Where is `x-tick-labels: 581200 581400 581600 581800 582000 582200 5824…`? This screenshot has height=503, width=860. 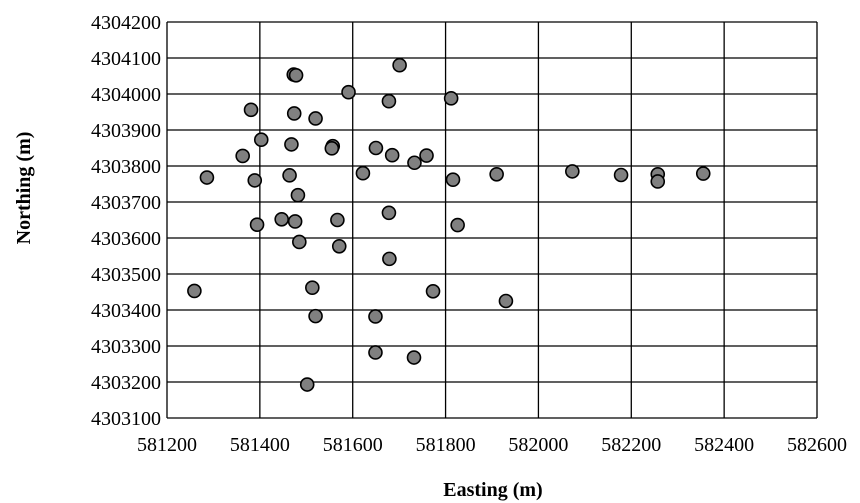 x-tick-labels: 581200 581400 581600 581800 582000 582200 5824… is located at coordinates (492, 445).